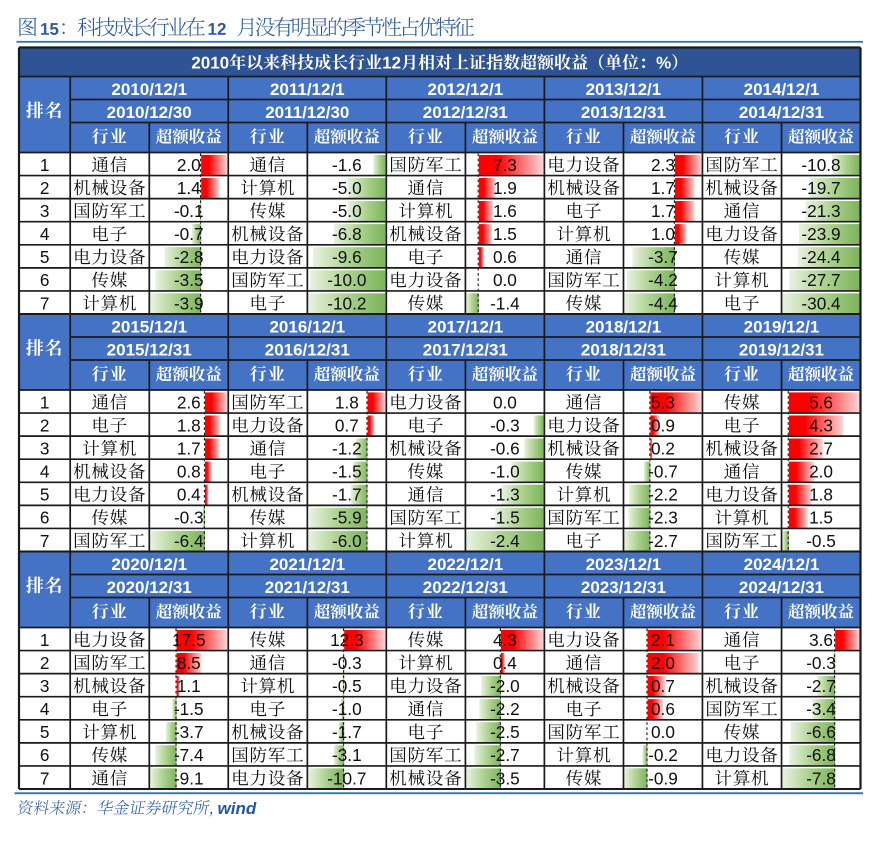 The width and height of the screenshot is (878, 856). Describe the element at coordinates (820, 234) in the screenshot. I see `svg-text: -23.9` at that location.